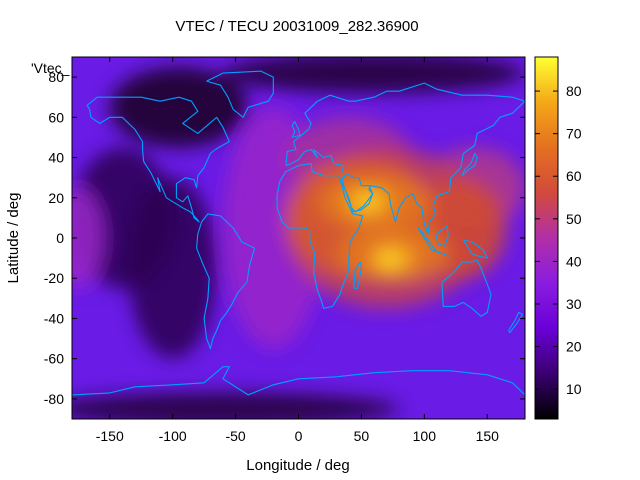  What do you see at coordinates (466, 288) in the screenshot?
I see `coastline-australia` at bounding box center [466, 288].